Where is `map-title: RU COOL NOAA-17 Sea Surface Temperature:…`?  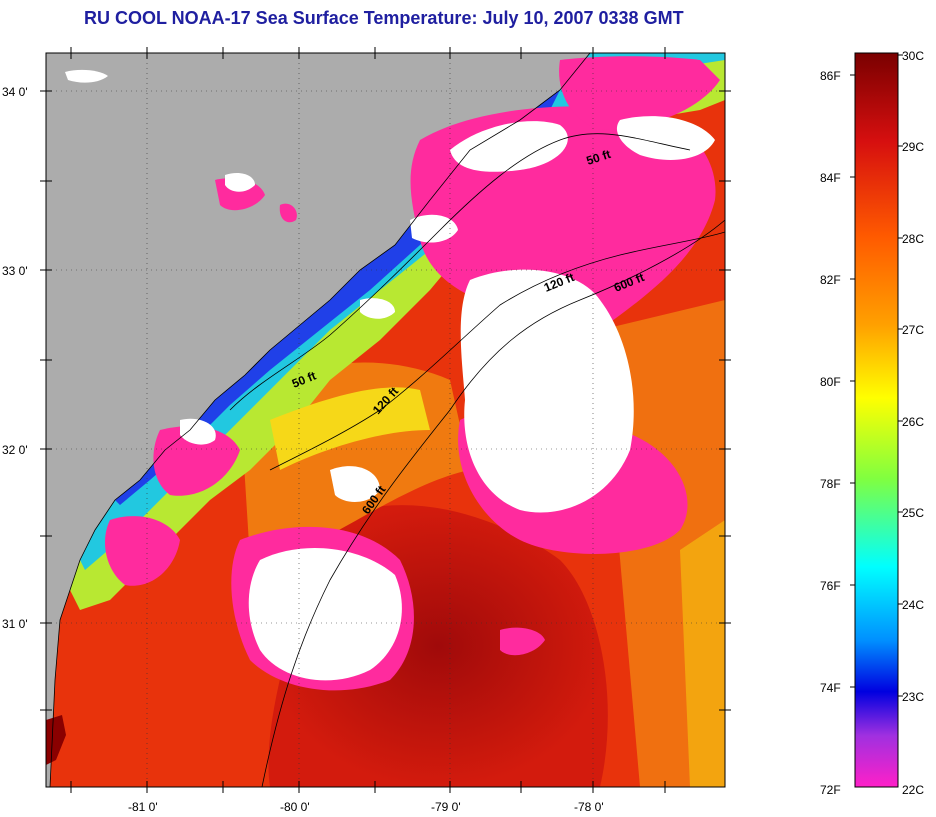
map-title: RU COOL NOAA-17 Sea Surface Temperature:… is located at coordinates (384, 18).